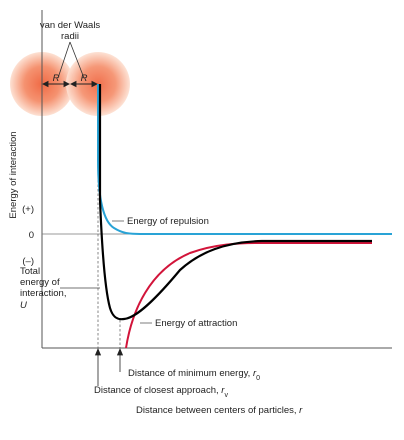  Describe the element at coordinates (161, 392) in the screenshot. I see `closest-approach-label: Distance of closest approach, rv` at that location.